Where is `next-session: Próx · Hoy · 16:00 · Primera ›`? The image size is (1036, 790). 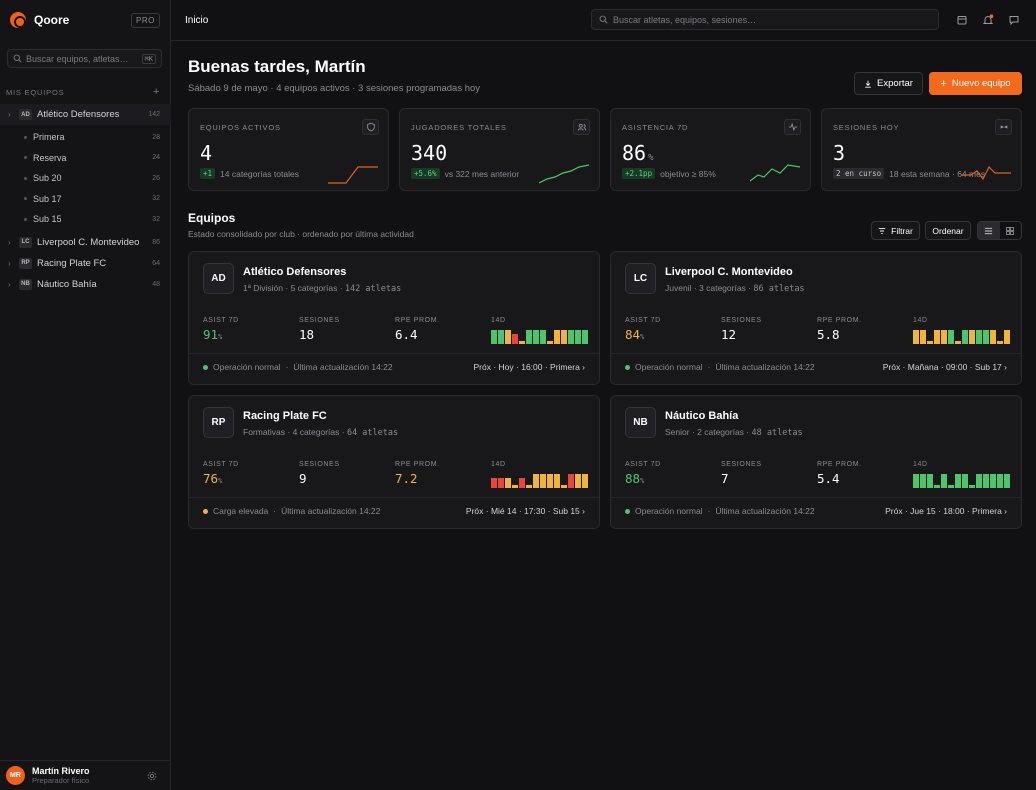
next-session: Próx · Hoy · 16:00 · Primera › is located at coordinates (529, 367).